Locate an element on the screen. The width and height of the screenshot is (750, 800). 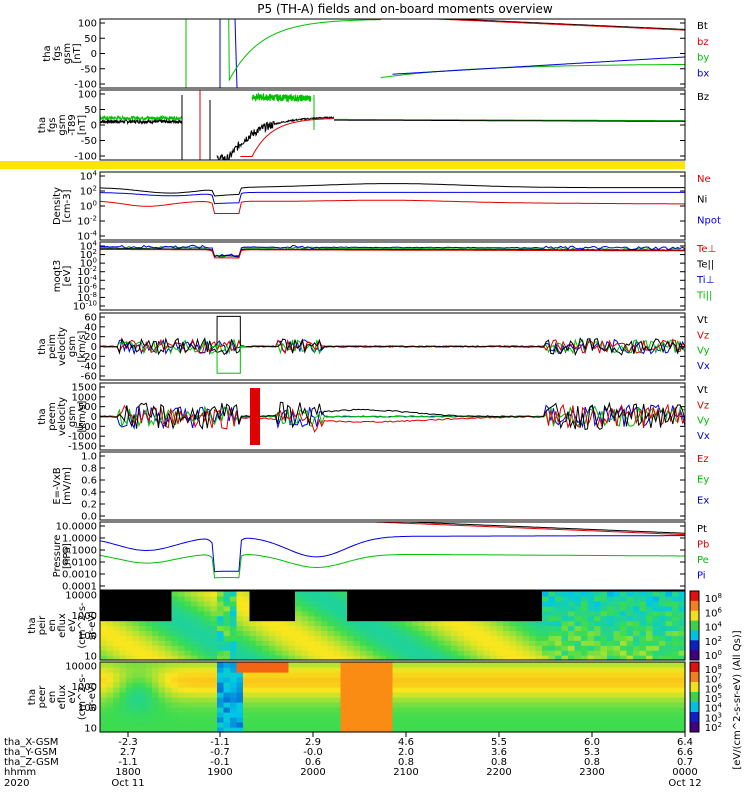
x-tick-label-x: 6.0 is located at coordinates (592, 742).